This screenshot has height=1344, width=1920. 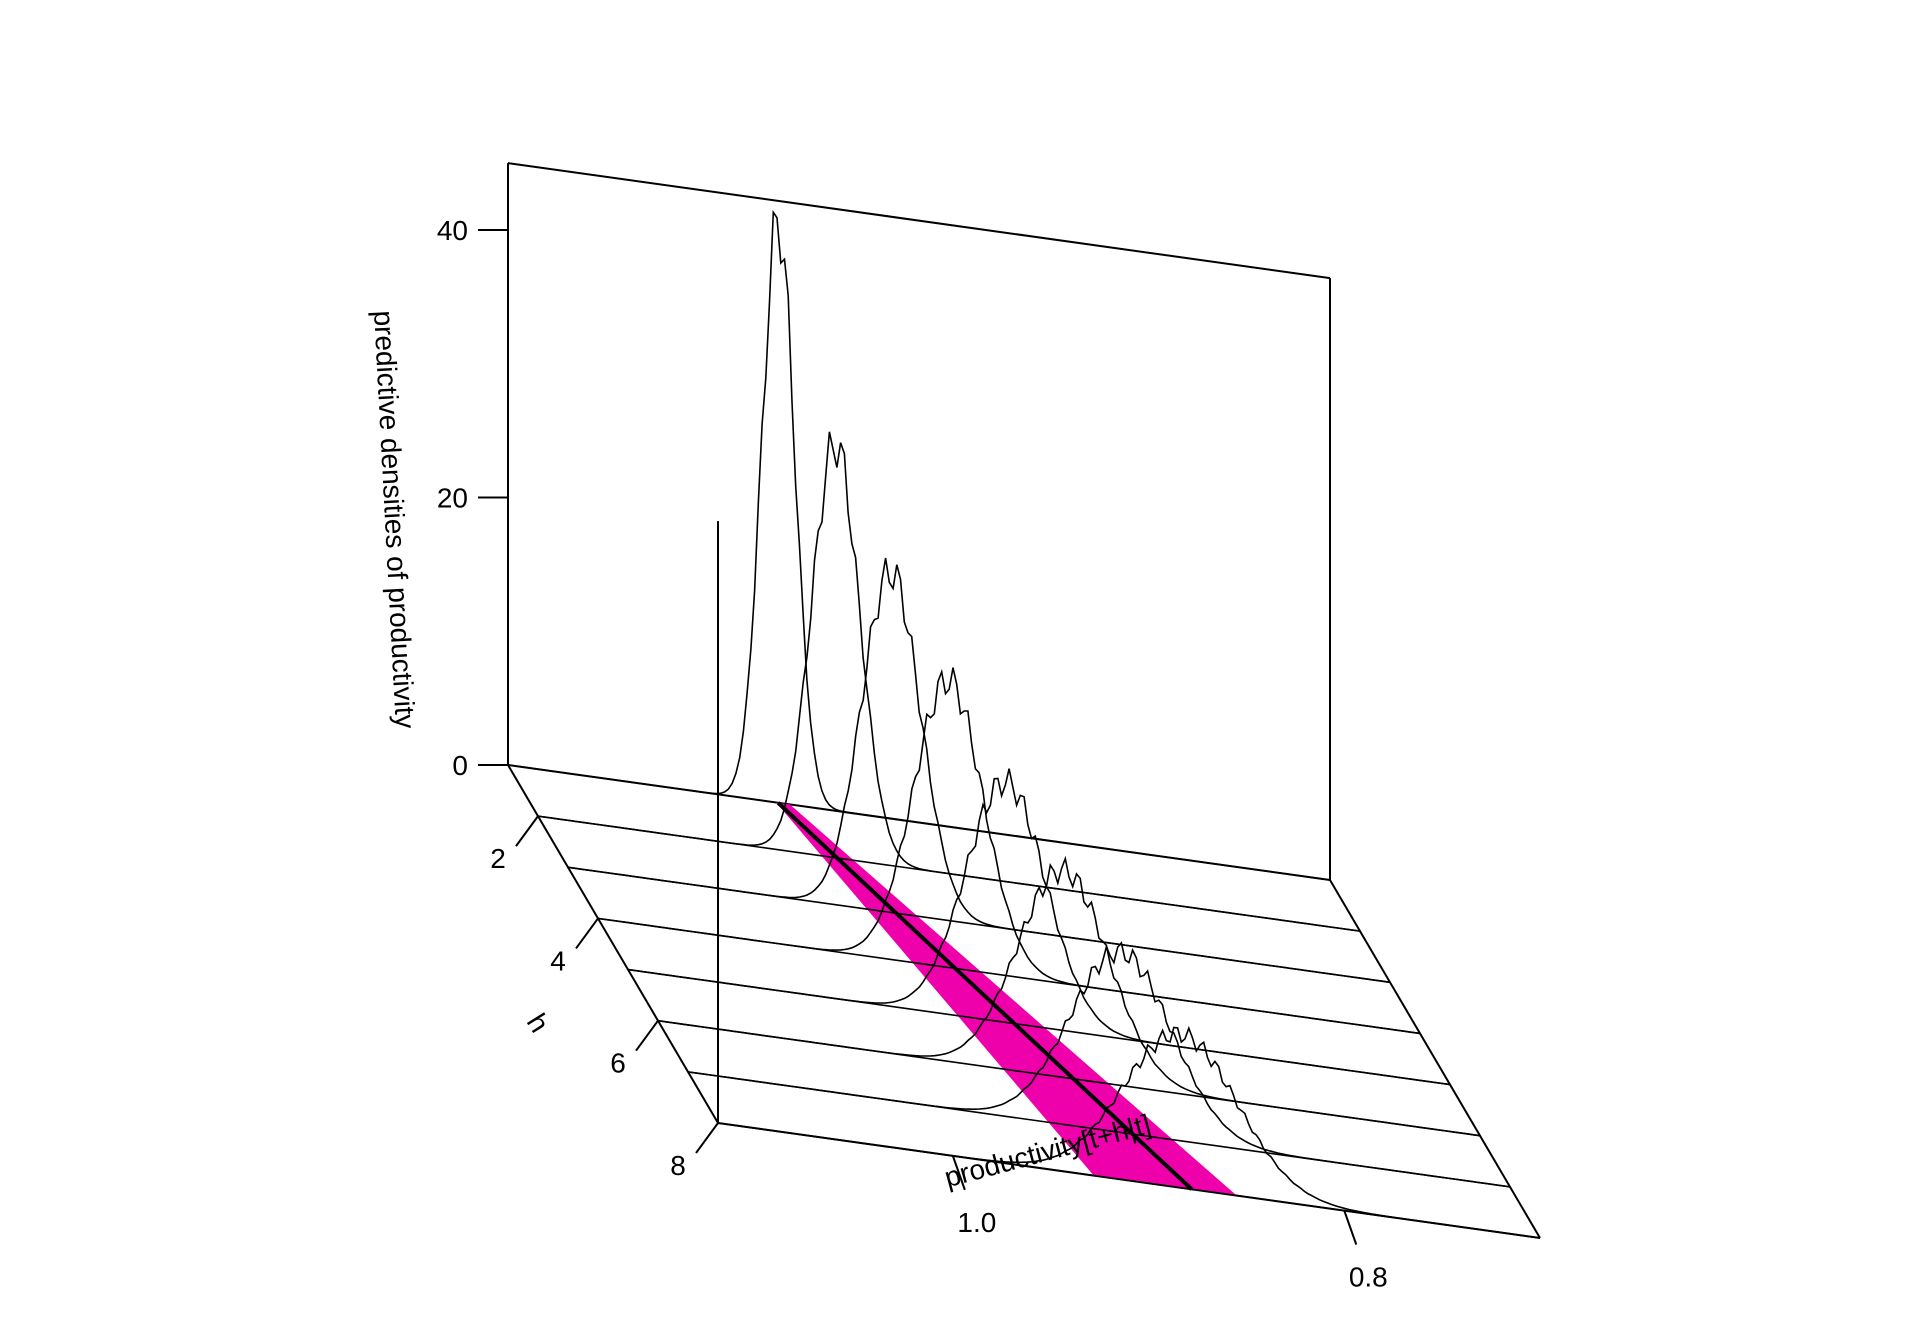 What do you see at coordinates (460, 765) in the screenshot?
I see `z-tick-label-0: 0` at bounding box center [460, 765].